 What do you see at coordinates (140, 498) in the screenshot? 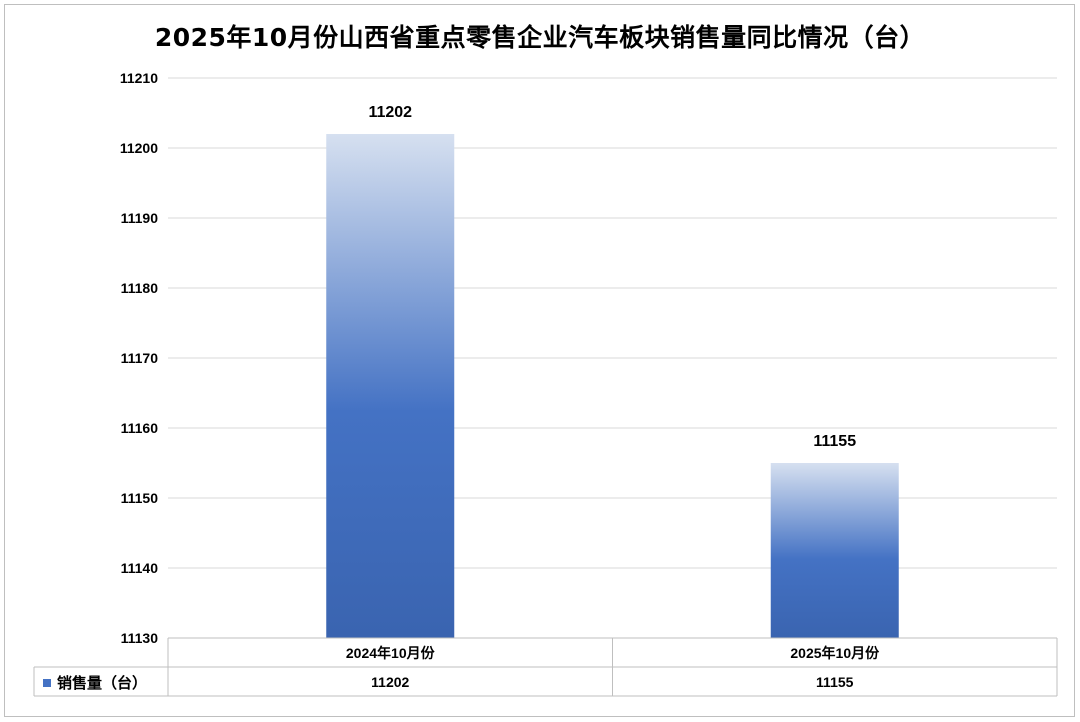
I see `y-tick-label: 11150` at bounding box center [140, 498].